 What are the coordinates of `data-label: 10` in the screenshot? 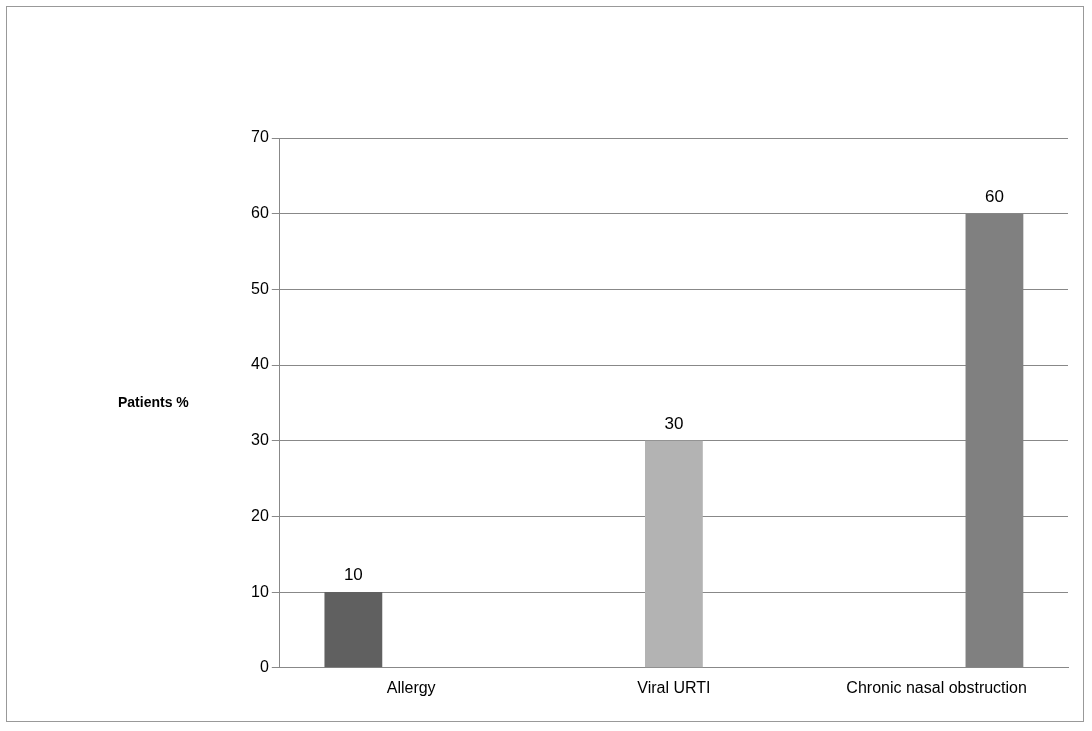 It's located at (353, 575).